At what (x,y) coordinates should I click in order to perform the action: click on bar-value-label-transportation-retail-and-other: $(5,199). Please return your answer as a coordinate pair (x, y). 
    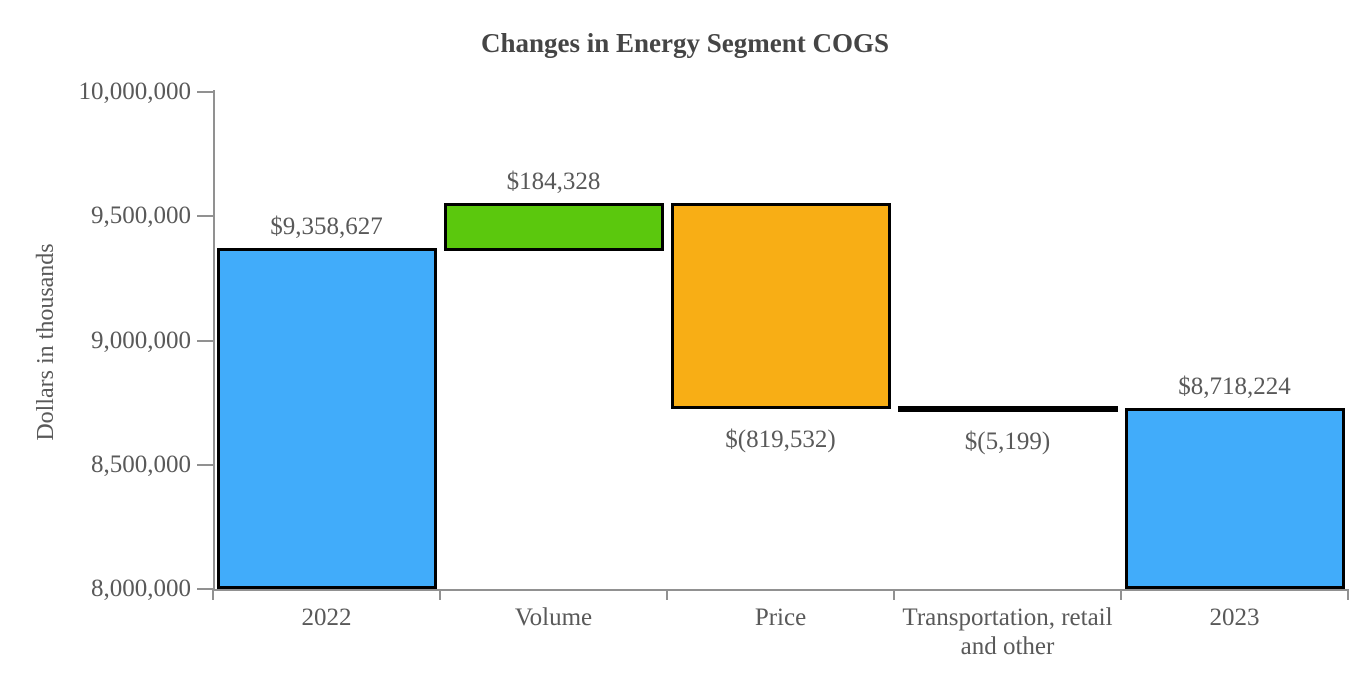
    Looking at the image, I should click on (1007, 441).